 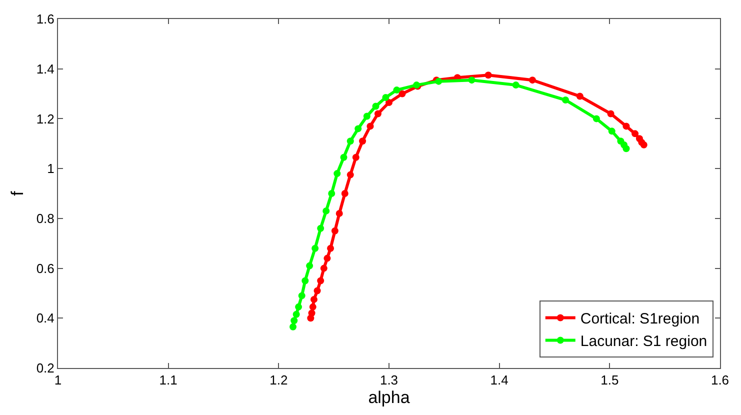 I want to click on x-tick-label: 1.2, so click(x=279, y=380).